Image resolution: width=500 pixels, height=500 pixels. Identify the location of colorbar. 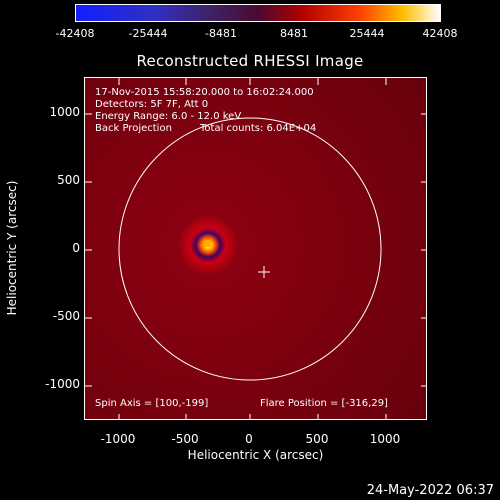
(258, 13).